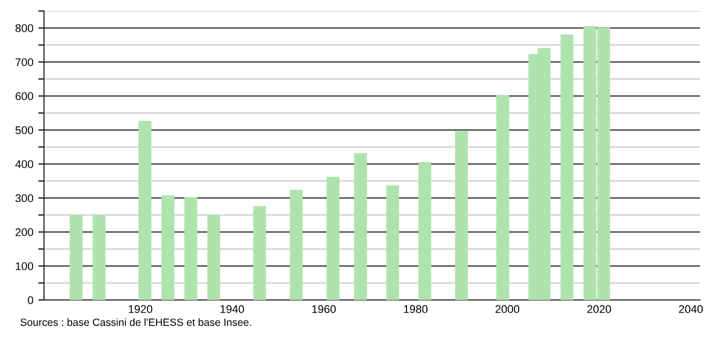 The image size is (710, 340). I want to click on x-tick-label: 1980, so click(416, 309).